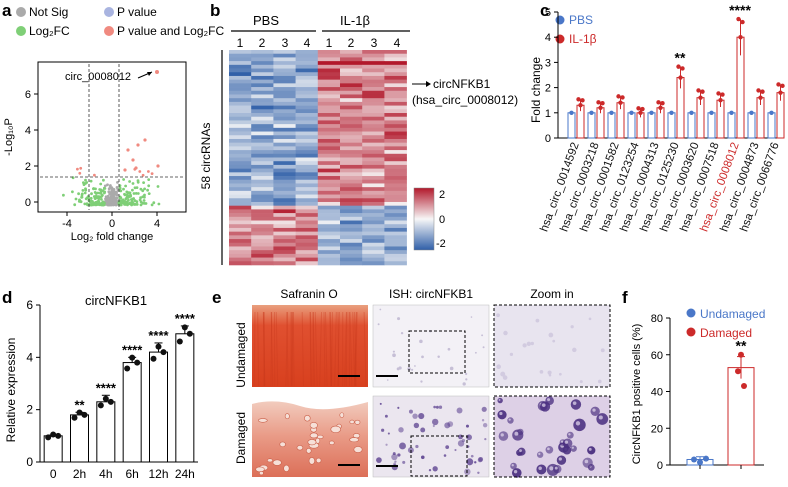 The height and width of the screenshot is (487, 788). I want to click on y-tick-4: 4, so click(28, 131).